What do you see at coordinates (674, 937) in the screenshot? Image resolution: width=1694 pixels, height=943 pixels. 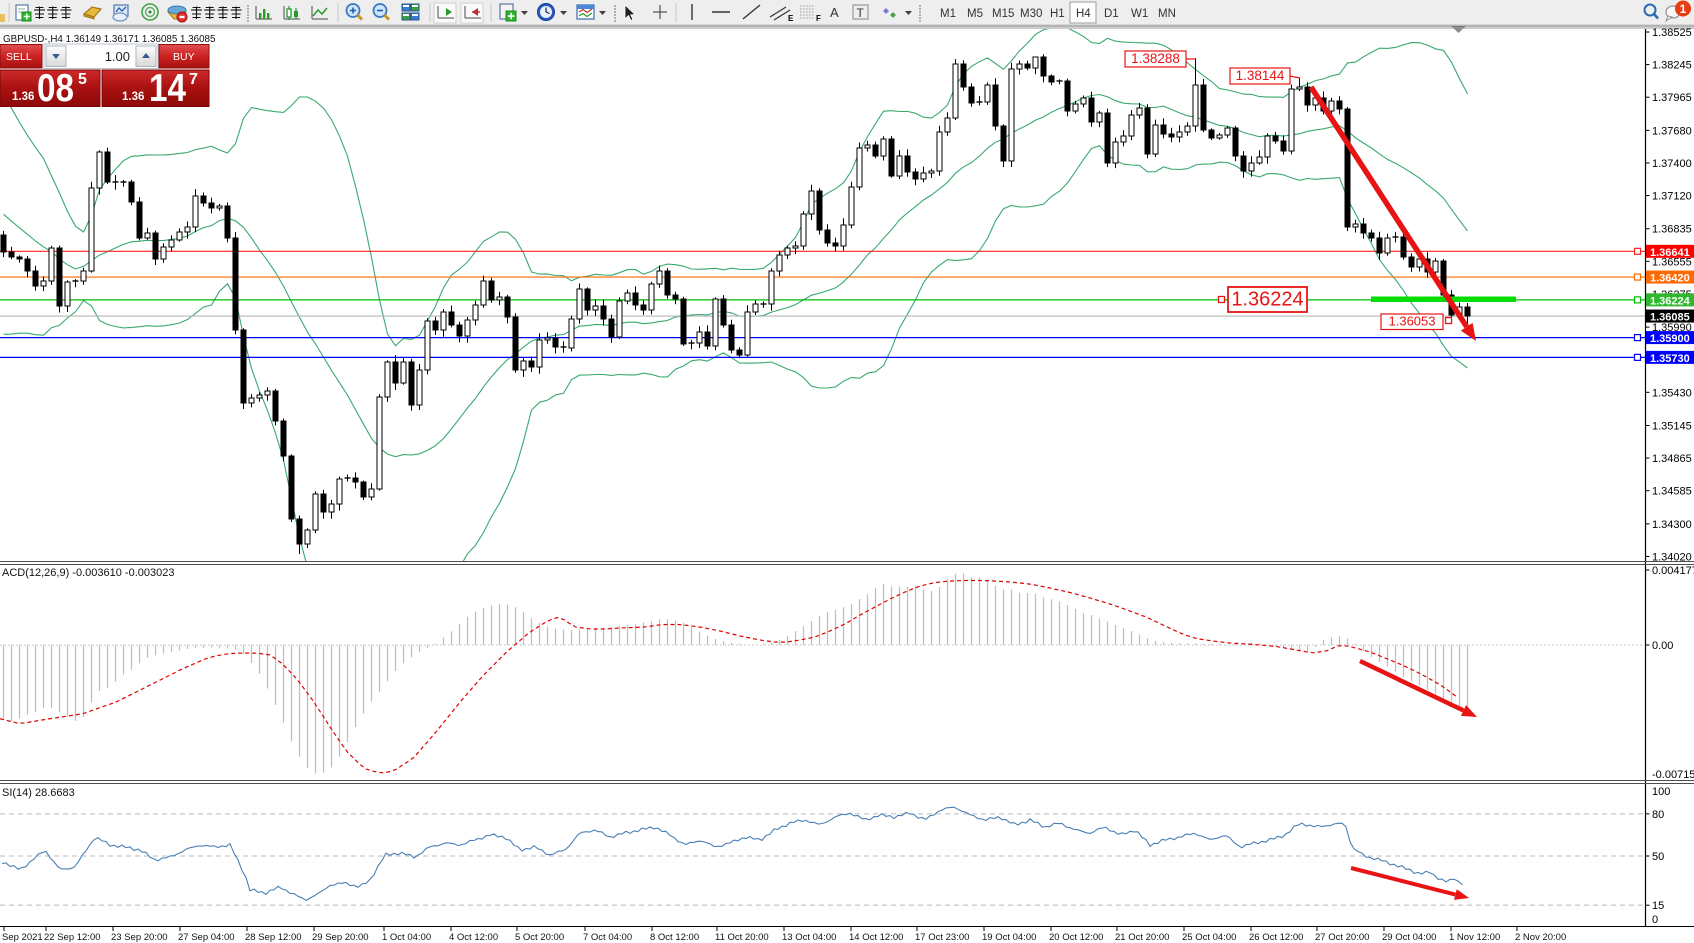 I see `svg-text: 8 Oct 12:00` at bounding box center [674, 937].